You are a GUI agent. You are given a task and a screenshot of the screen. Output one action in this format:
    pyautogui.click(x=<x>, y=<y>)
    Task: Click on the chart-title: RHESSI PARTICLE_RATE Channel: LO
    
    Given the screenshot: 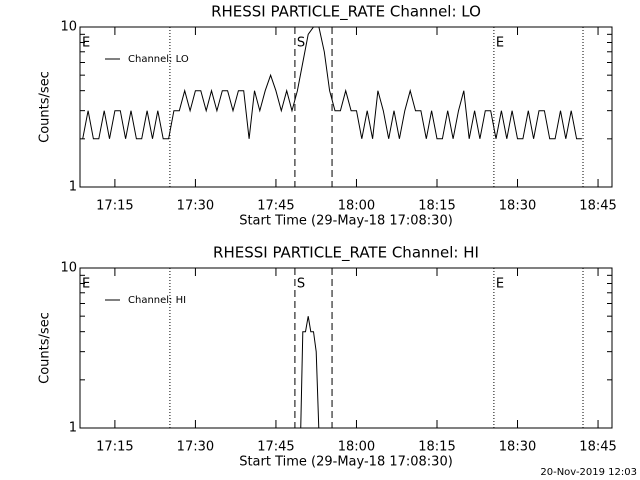 What is the action you would take?
    pyautogui.click(x=346, y=12)
    